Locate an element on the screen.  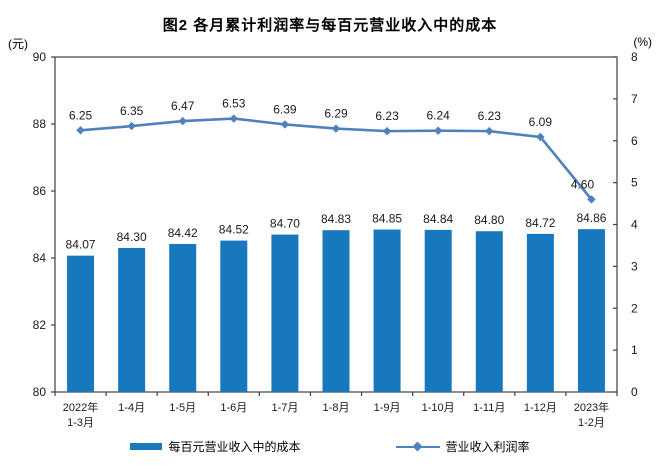
left-axis-unit-label: (元) is located at coordinates (18, 44).